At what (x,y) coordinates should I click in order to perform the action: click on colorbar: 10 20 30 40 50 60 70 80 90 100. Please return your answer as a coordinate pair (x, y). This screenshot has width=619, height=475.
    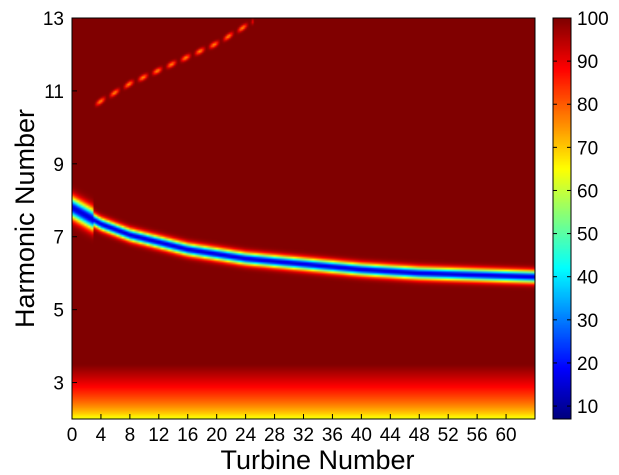
    Looking at the image, I should click on (580, 214).